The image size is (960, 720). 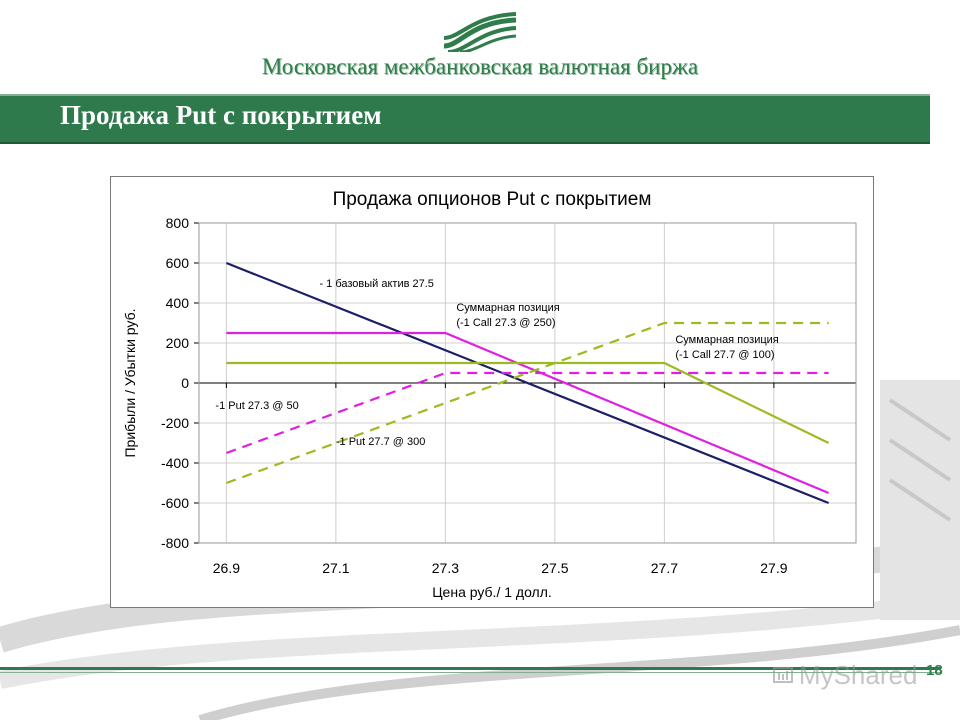 What do you see at coordinates (470, 672) in the screenshot?
I see `footer-rule-thin` at bounding box center [470, 672].